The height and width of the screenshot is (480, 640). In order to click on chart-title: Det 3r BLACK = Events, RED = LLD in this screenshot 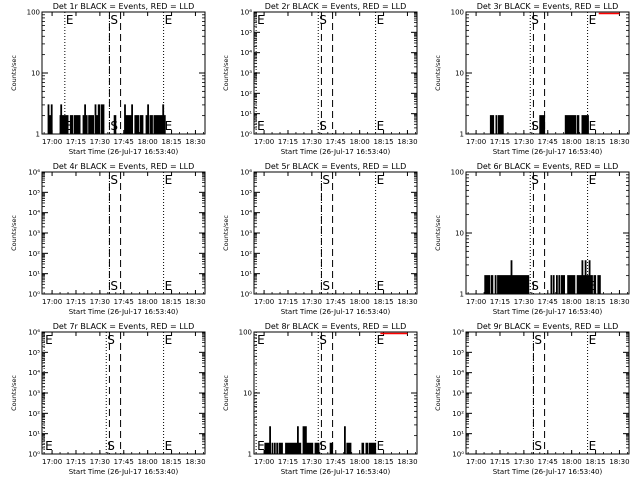, I will do `click(548, 6)`.